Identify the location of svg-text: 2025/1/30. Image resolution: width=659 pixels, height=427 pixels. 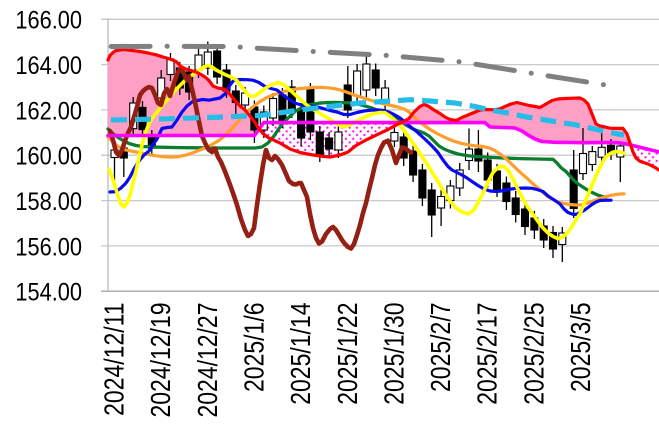
(394, 354).